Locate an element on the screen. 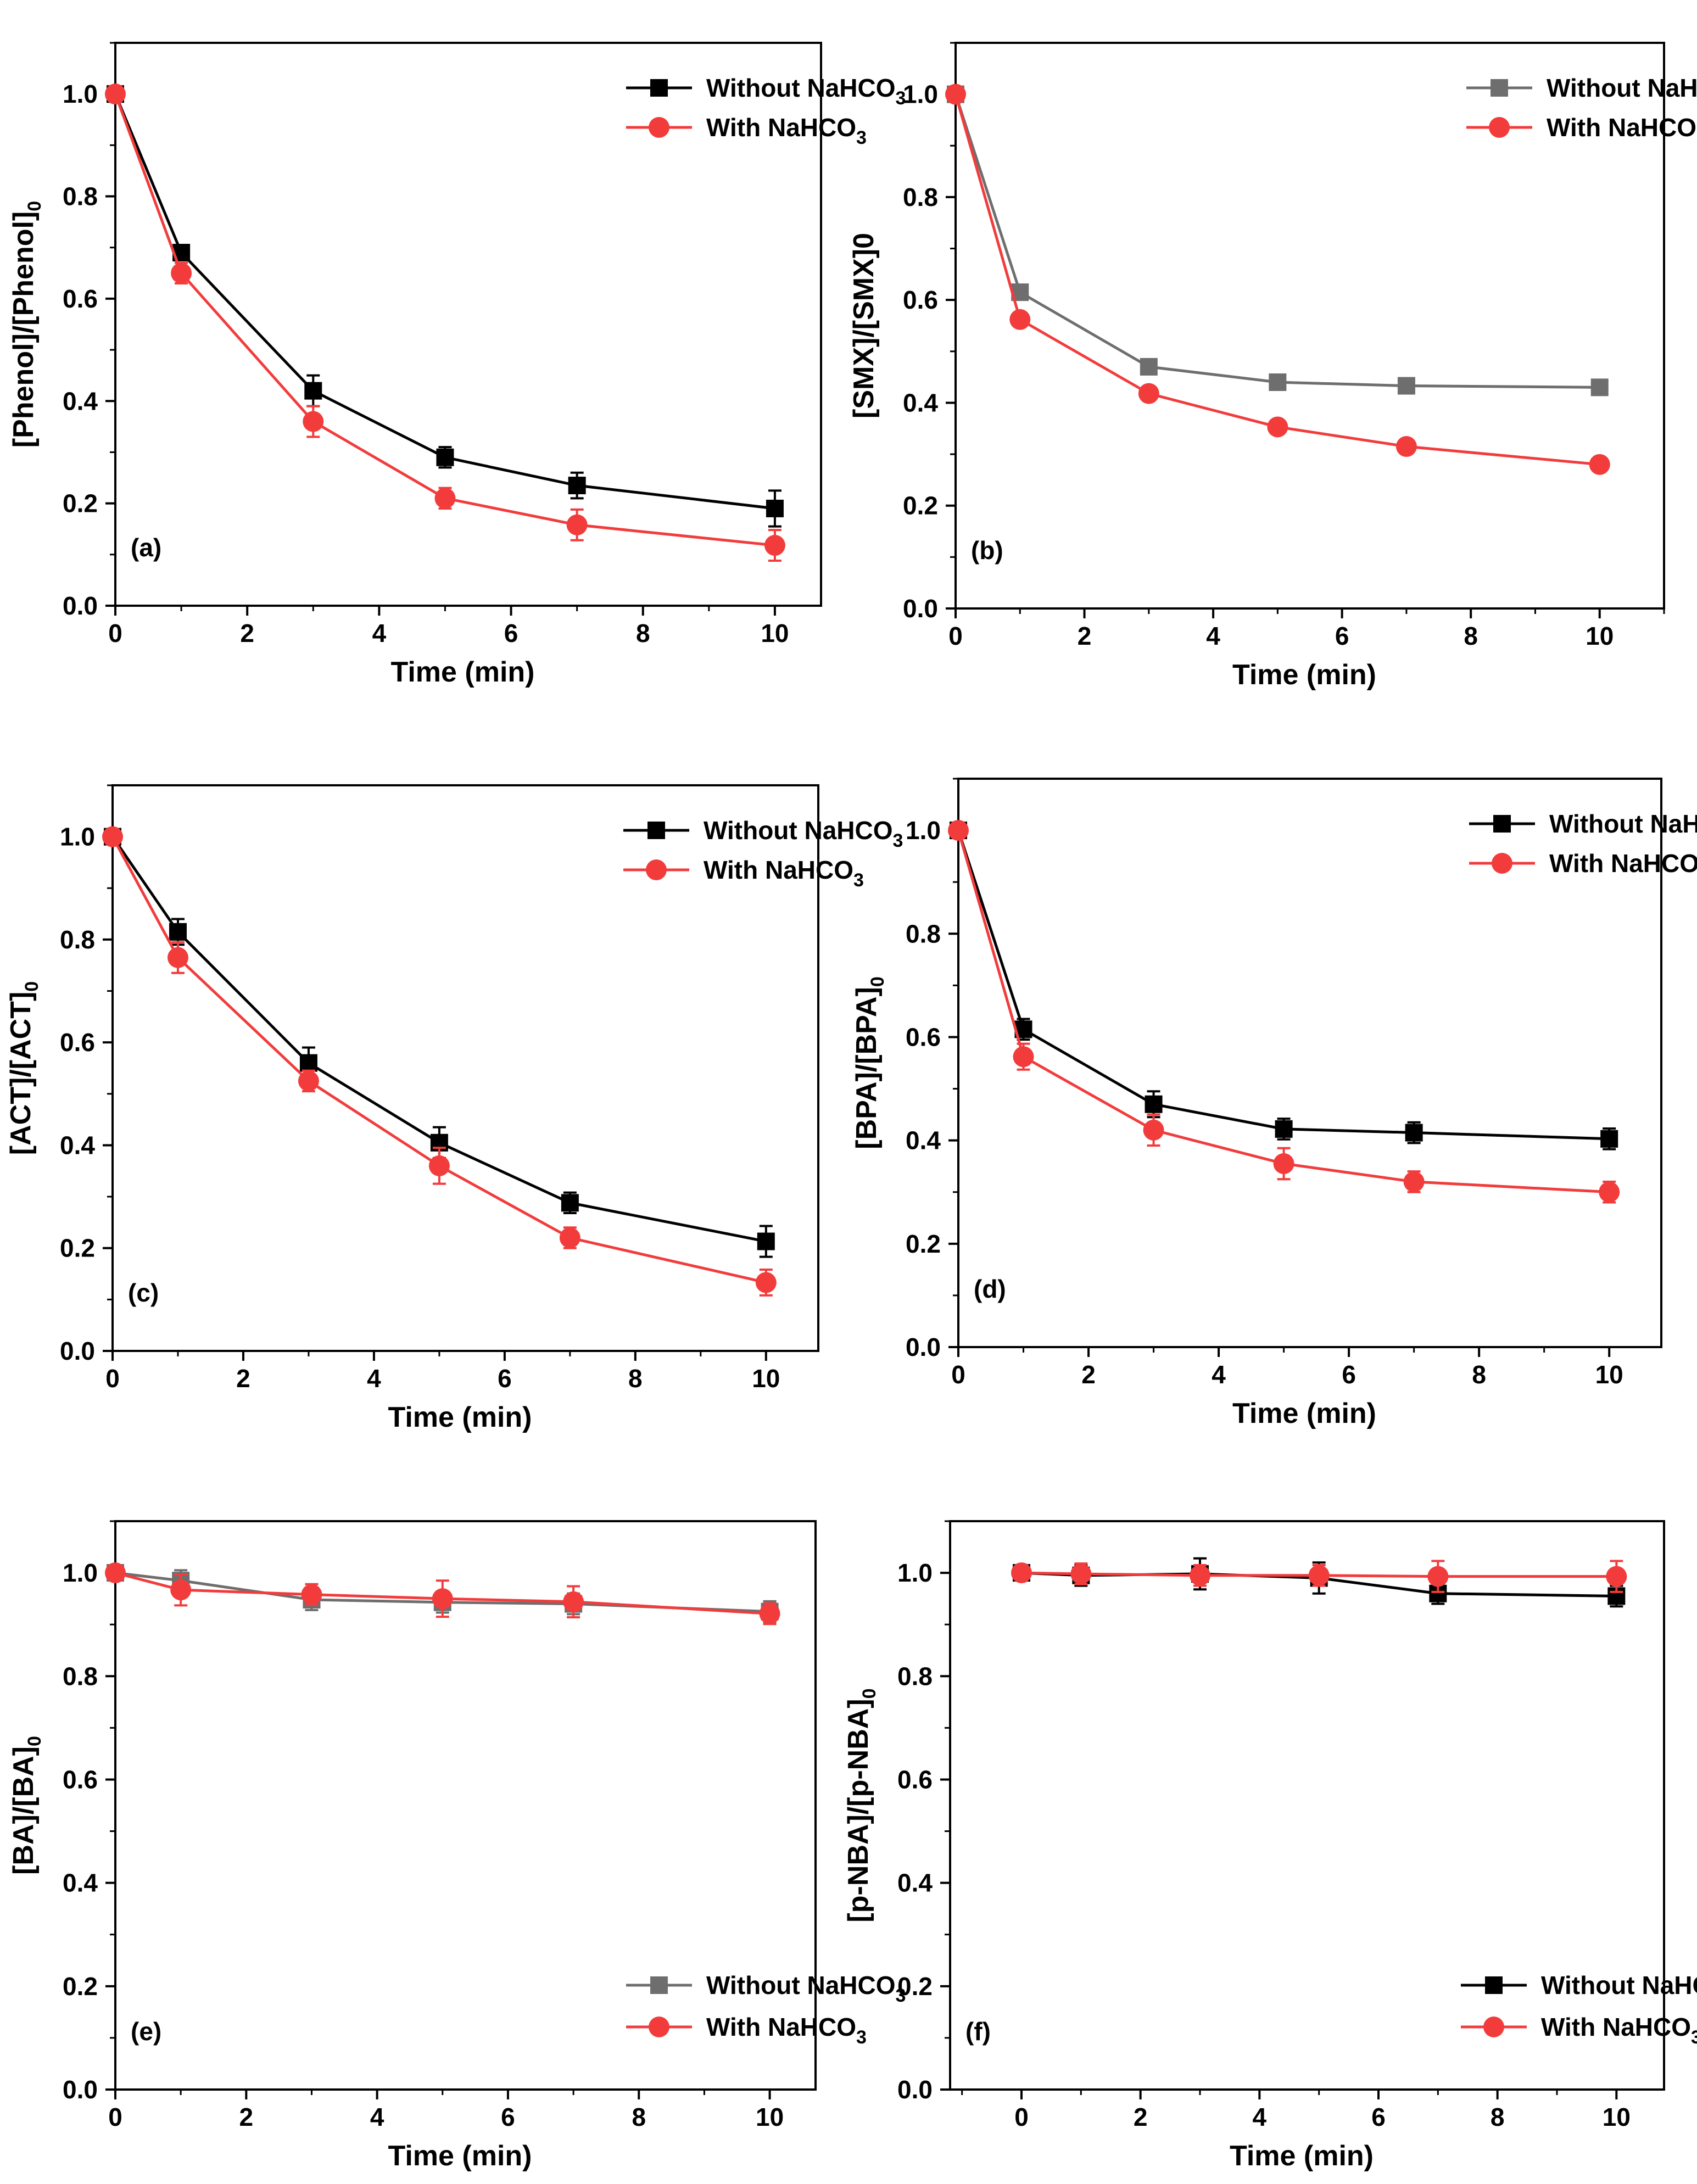  panel-label: (c) is located at coordinates (143, 1292).